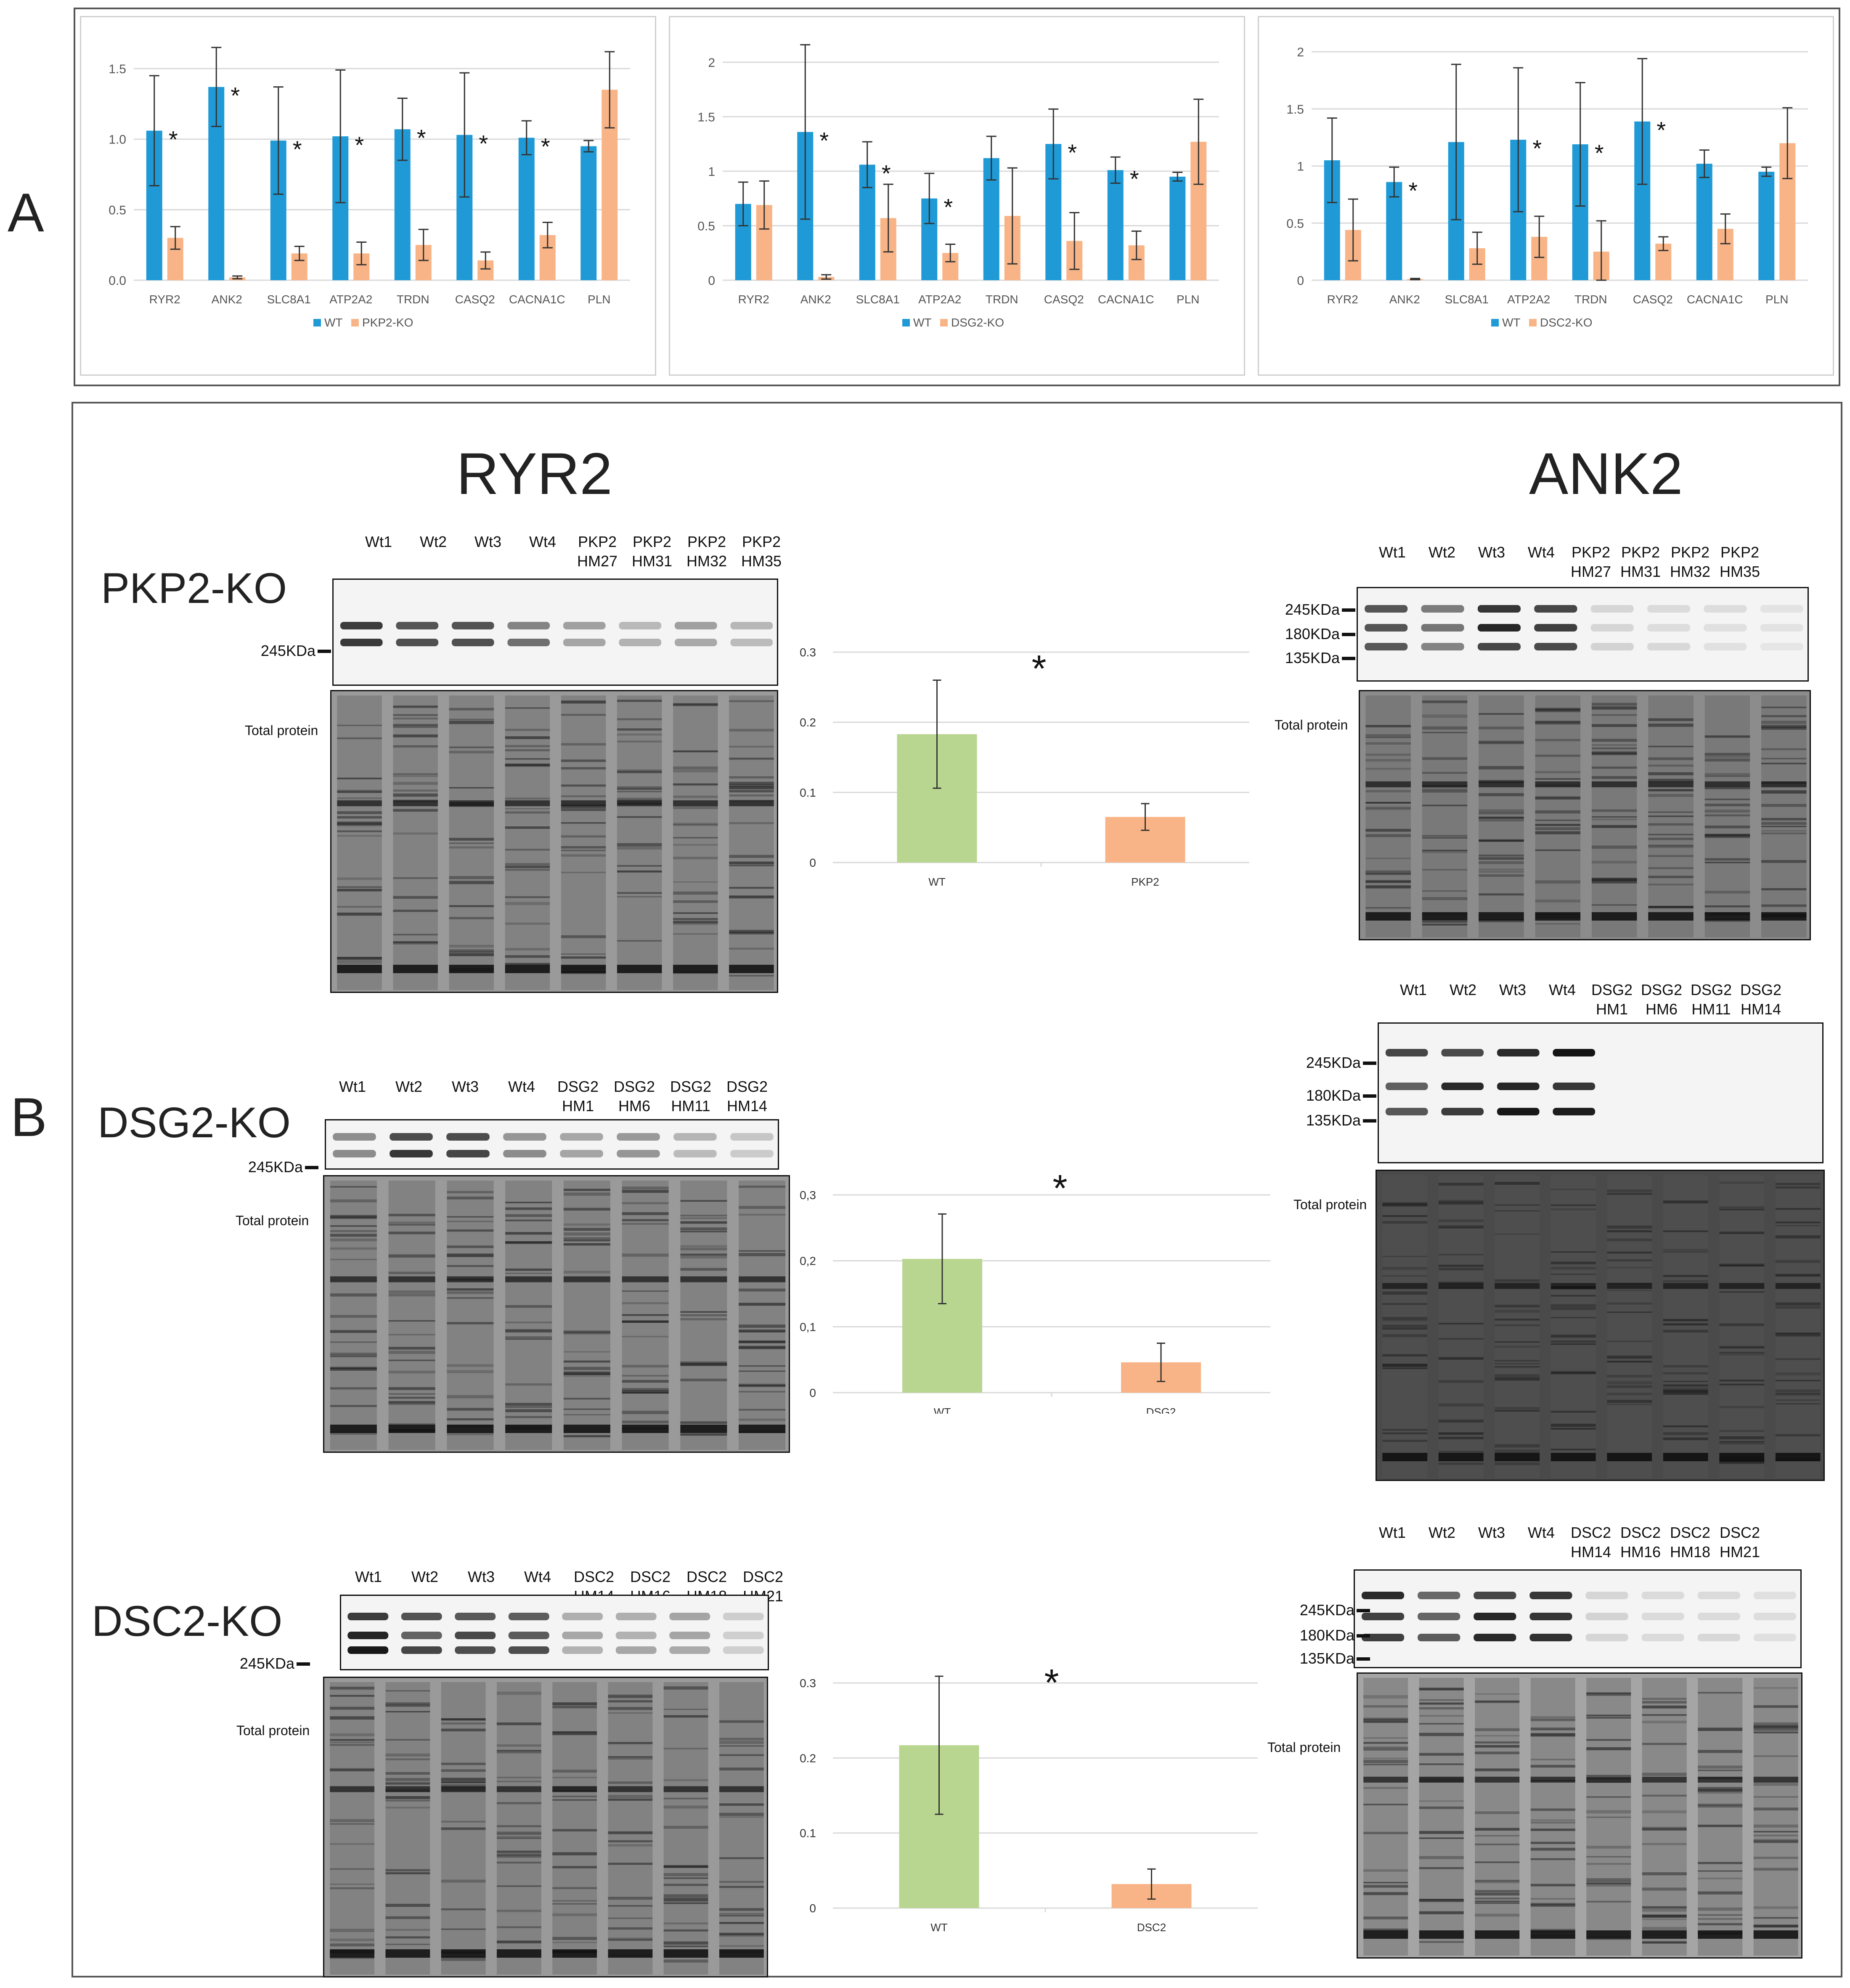  I want to click on total-protein-label: Total protein, so click(272, 1220).